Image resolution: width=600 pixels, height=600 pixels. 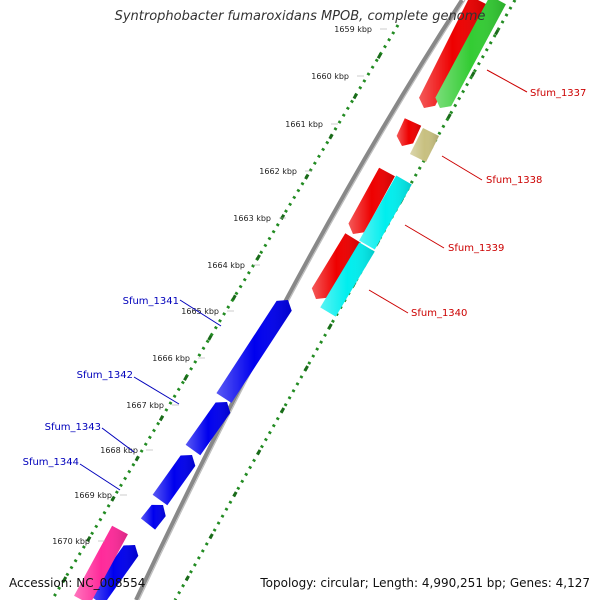 I want to click on feature-sfum-1342-shading, so click(x=208, y=429).